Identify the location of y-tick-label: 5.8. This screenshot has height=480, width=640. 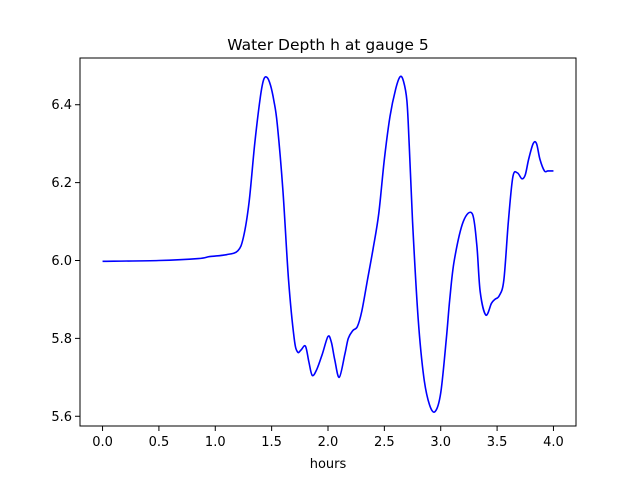
(61, 339).